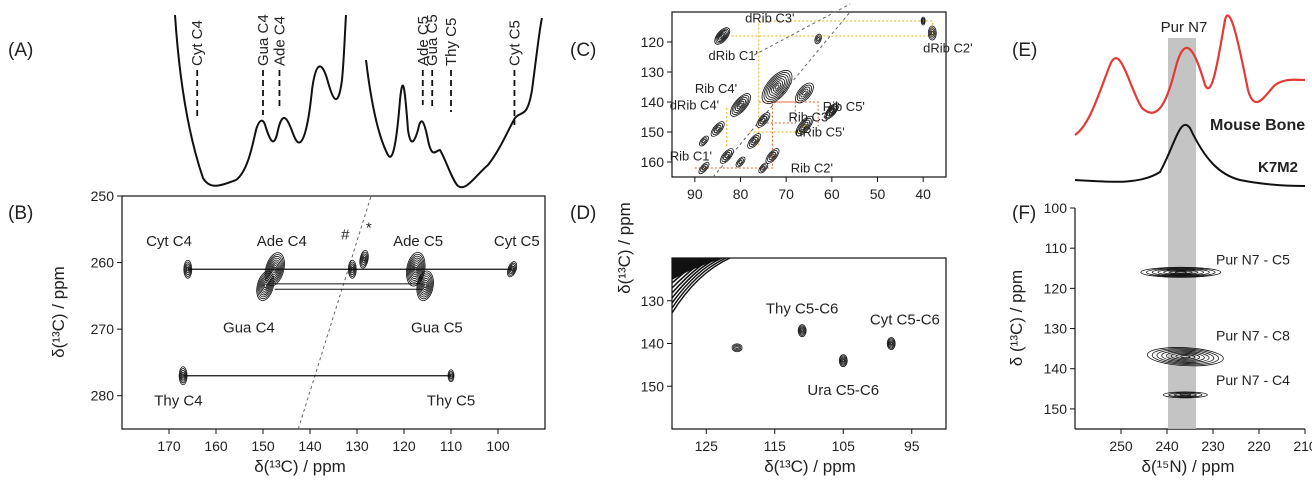  I want to click on diagonal-ridge-fill, so click(698, 269).